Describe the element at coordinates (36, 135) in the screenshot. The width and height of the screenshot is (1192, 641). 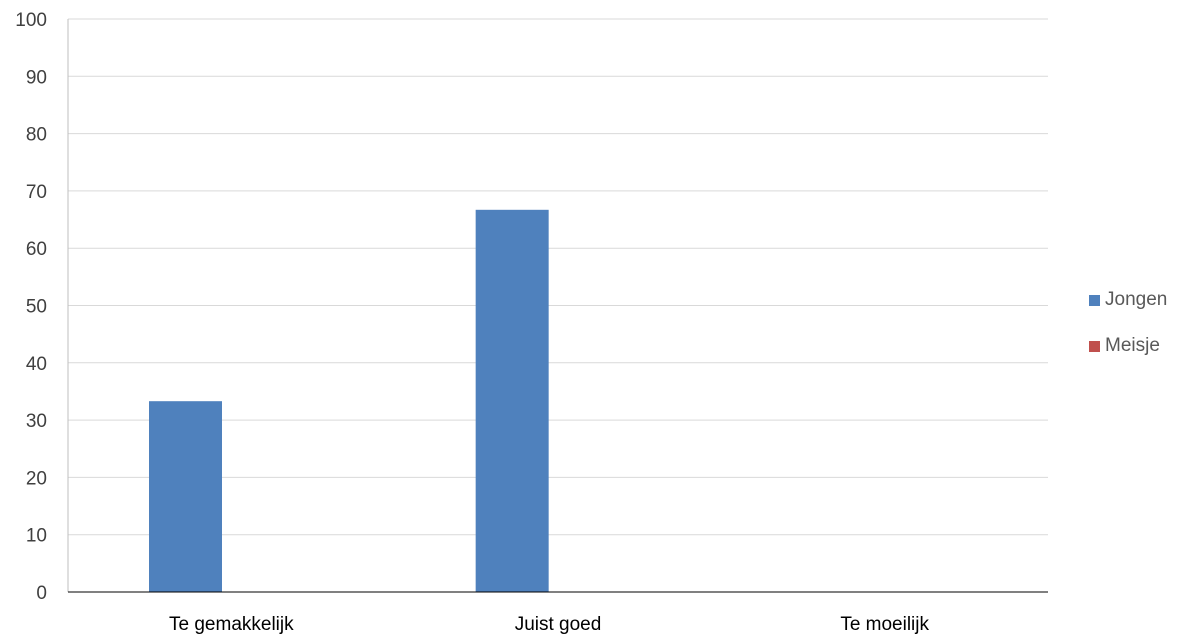
I see `y-tick-label: 80` at that location.